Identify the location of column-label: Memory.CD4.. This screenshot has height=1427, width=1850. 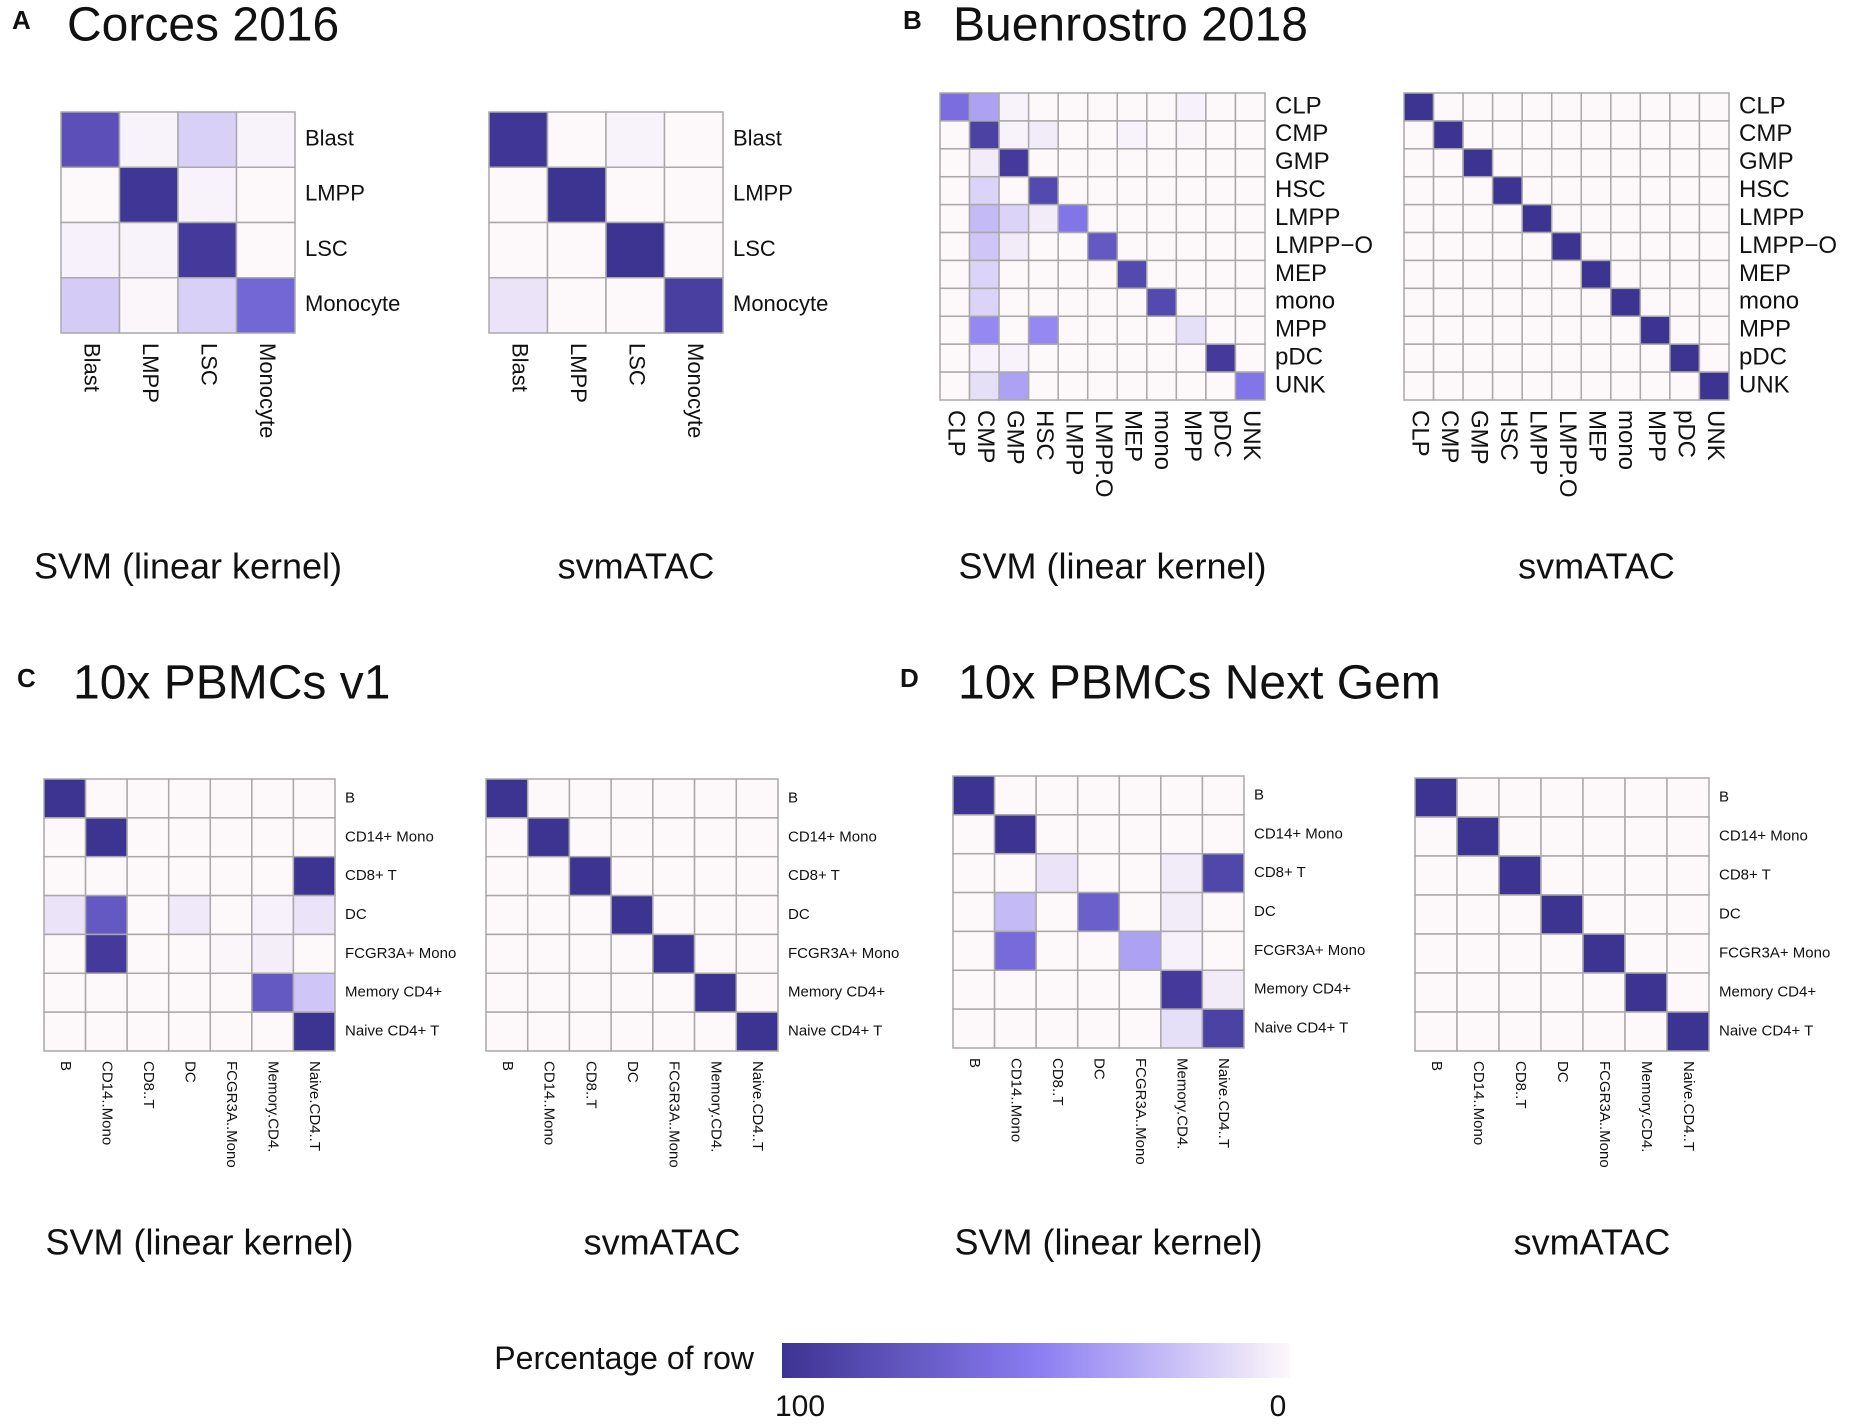
(715, 1106).